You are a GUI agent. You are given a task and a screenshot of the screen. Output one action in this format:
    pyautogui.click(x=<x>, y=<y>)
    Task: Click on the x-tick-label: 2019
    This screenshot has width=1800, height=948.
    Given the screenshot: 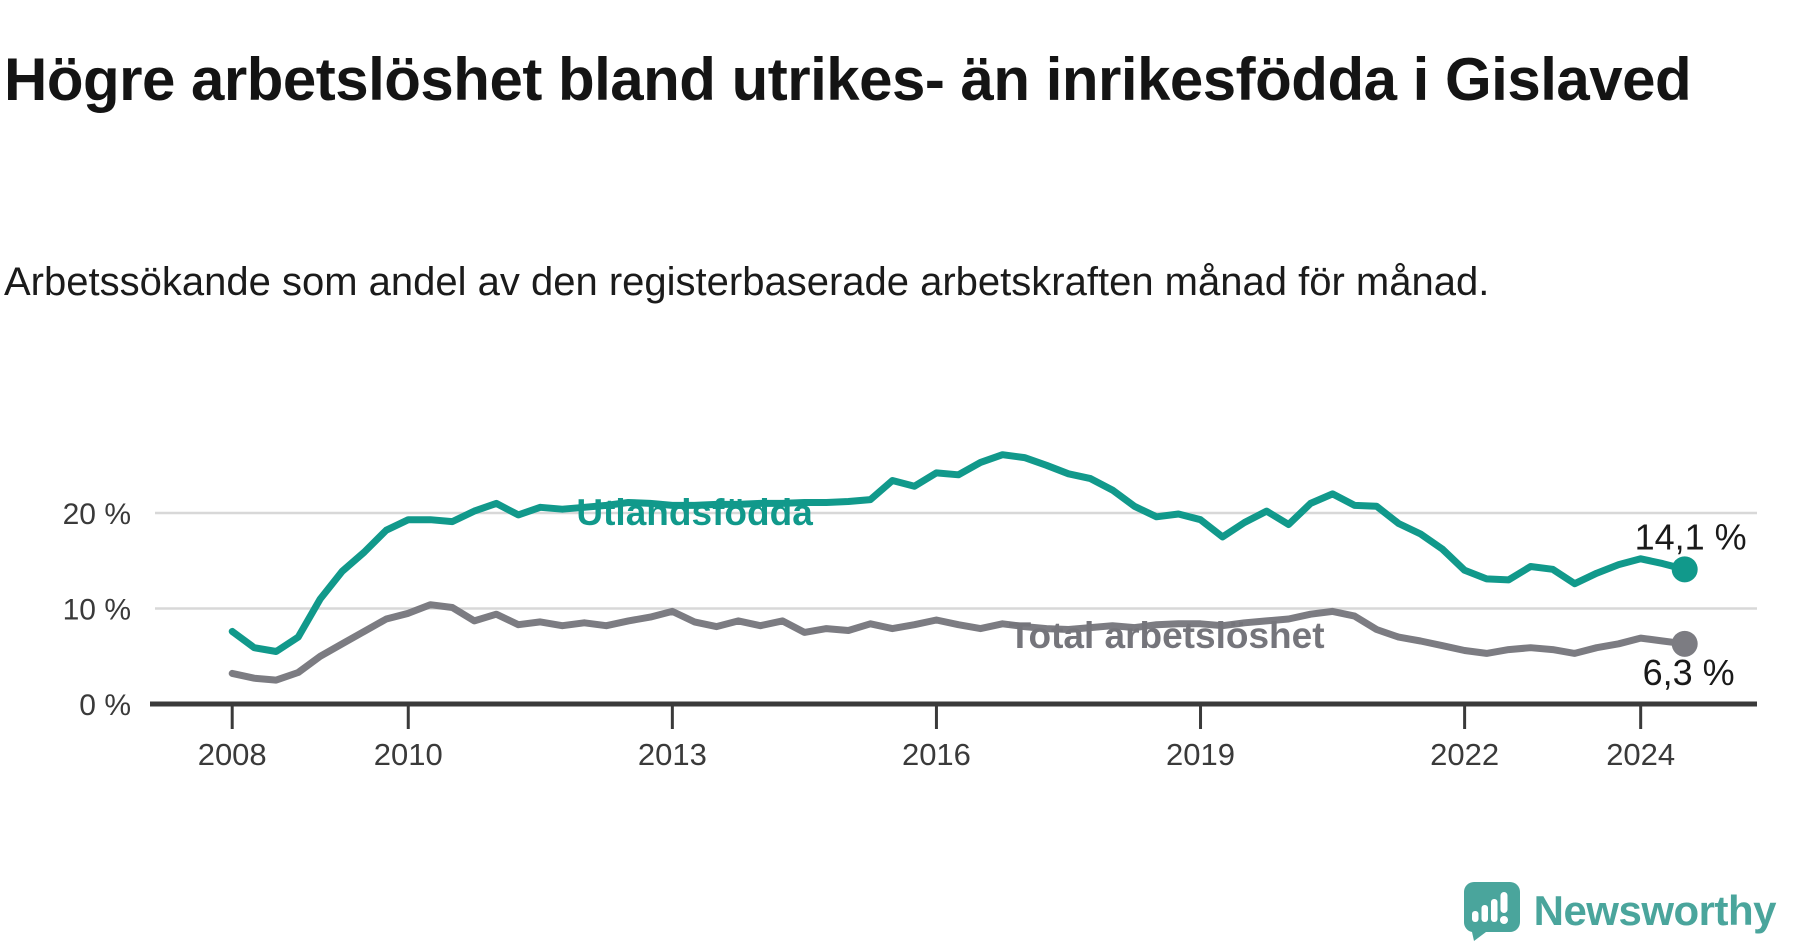 What is the action you would take?
    pyautogui.click(x=1200, y=754)
    